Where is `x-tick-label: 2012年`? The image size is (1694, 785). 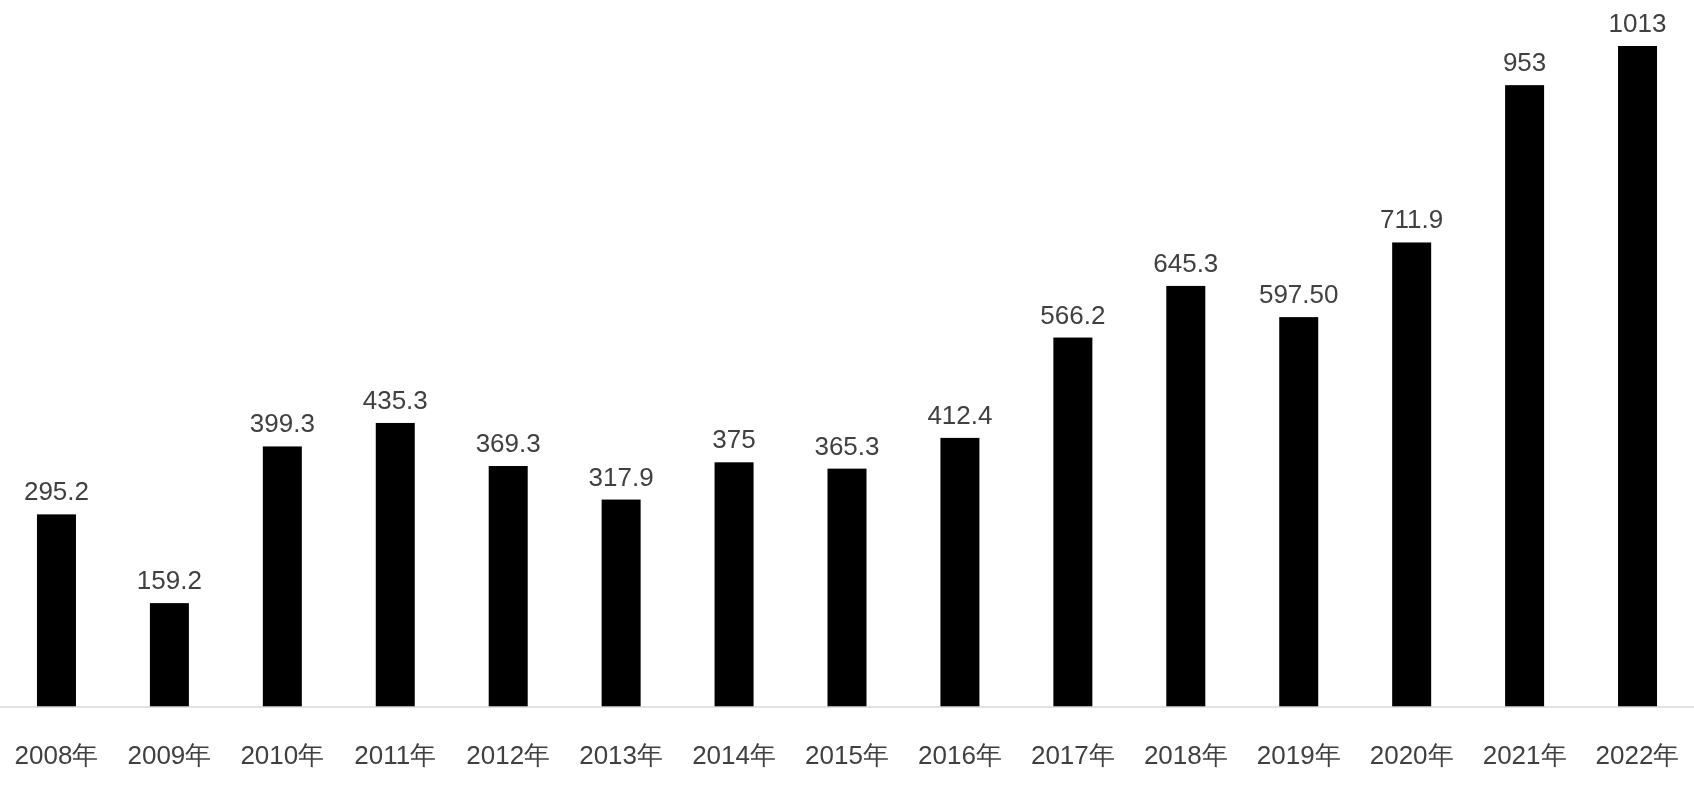 x-tick-label: 2012年 is located at coordinates (508, 755).